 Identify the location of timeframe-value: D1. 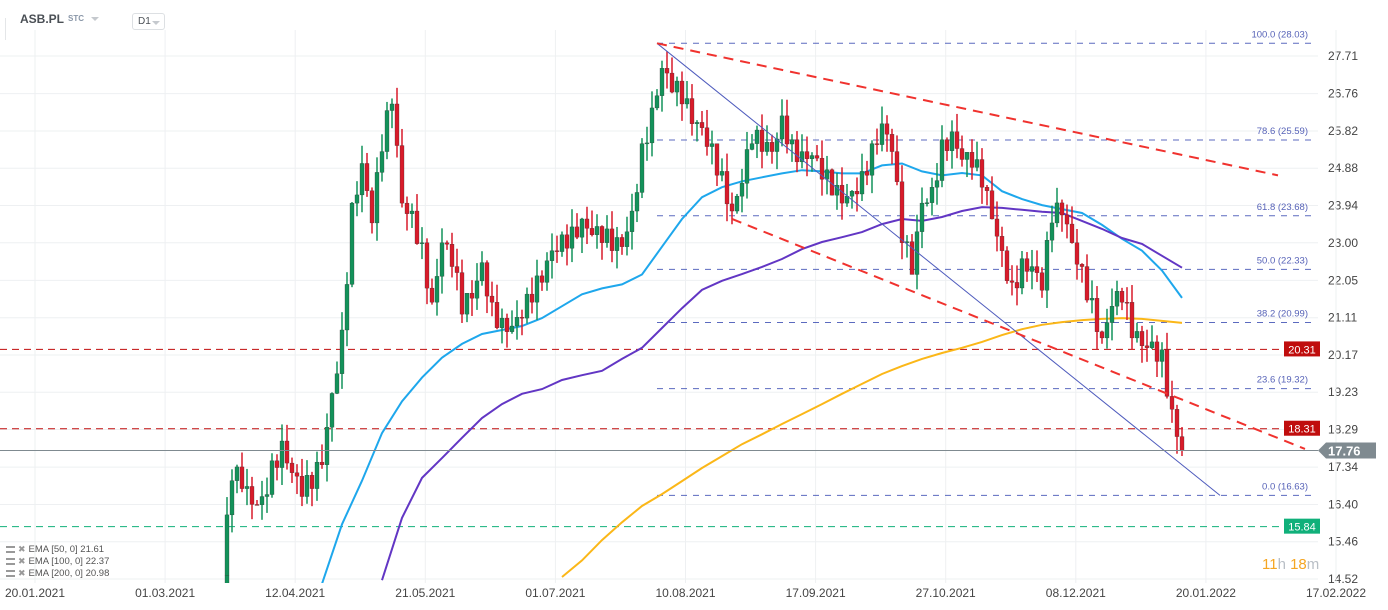
(144, 21).